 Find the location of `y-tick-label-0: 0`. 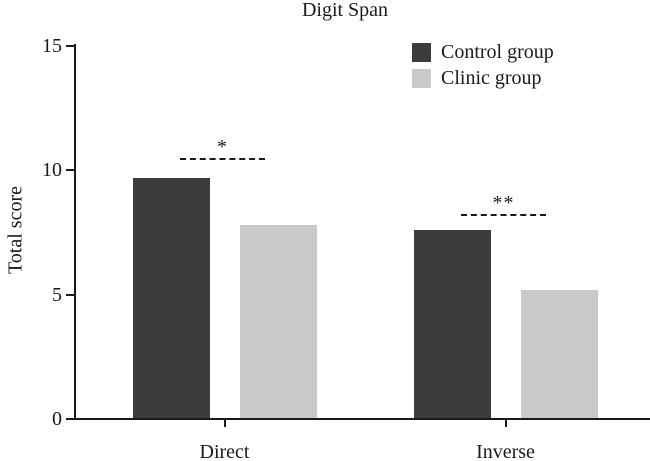

y-tick-label-0: 0 is located at coordinates (57, 419).